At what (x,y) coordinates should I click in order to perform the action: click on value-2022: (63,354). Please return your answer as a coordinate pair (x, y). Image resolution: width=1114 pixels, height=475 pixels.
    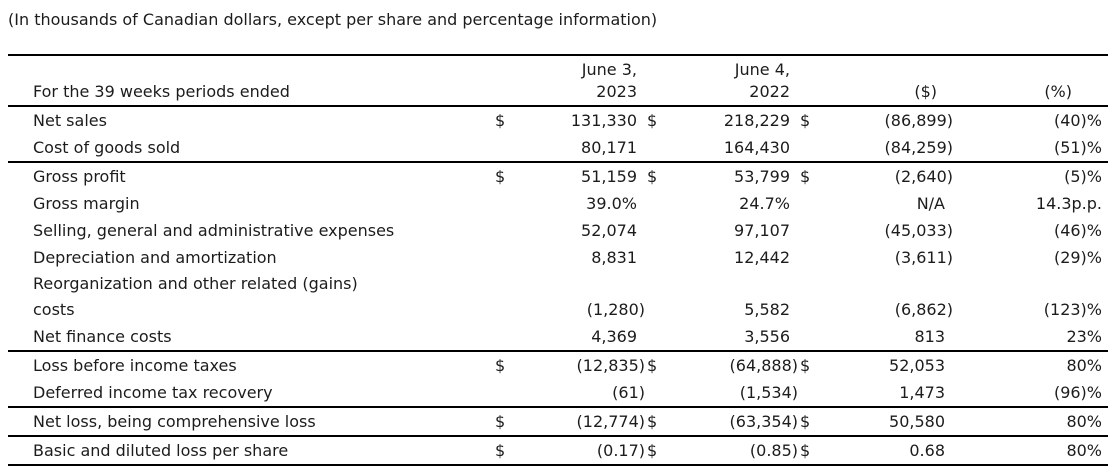
    Looking at the image, I should click on (763, 421).